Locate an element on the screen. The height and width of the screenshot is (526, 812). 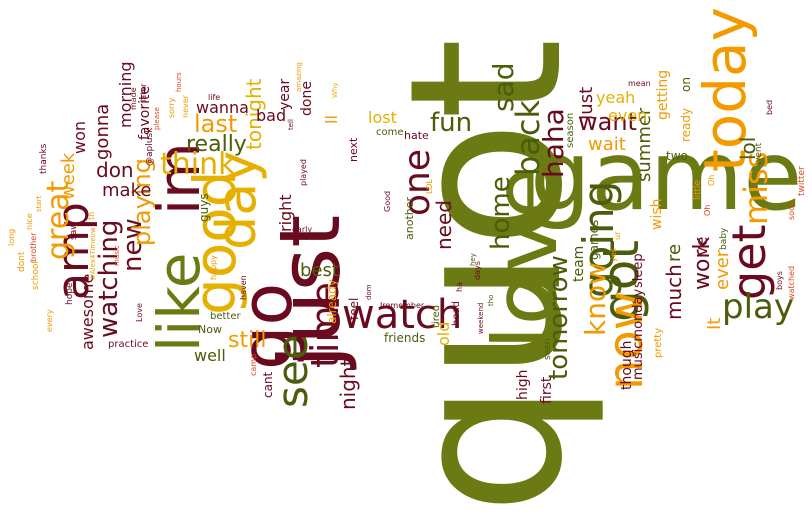
word-ever: ever is located at coordinates (722, 269).